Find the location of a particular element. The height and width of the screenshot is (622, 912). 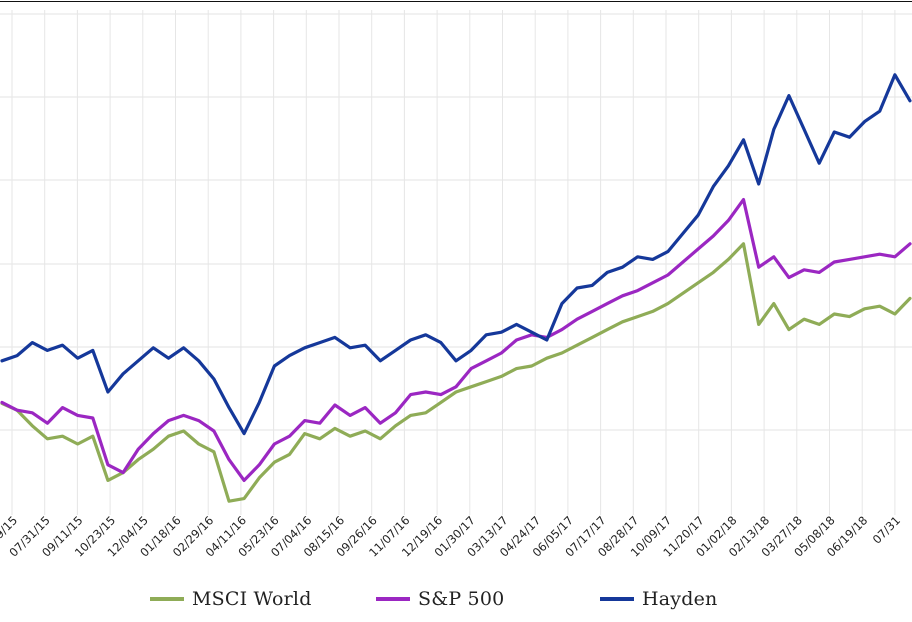

legend-item-hayden: Hayden is located at coordinates (658, 599).